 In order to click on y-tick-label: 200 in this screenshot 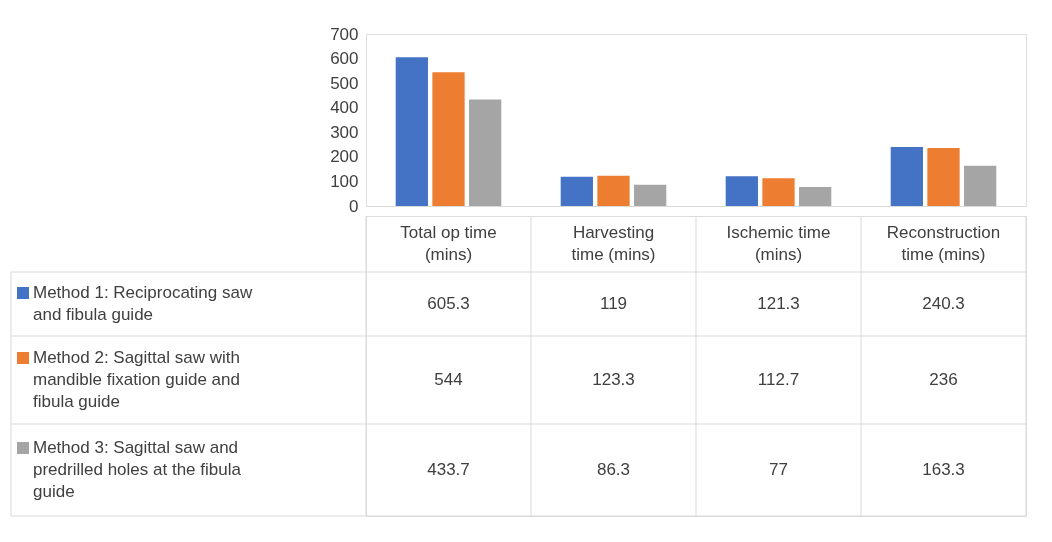, I will do `click(344, 157)`.